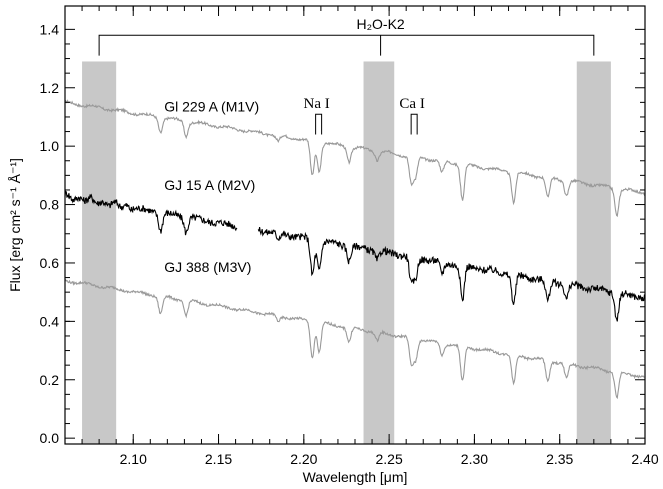 The width and height of the screenshot is (663, 489). Describe the element at coordinates (346, 45) in the screenshot. I see `h2o-bracket` at that location.